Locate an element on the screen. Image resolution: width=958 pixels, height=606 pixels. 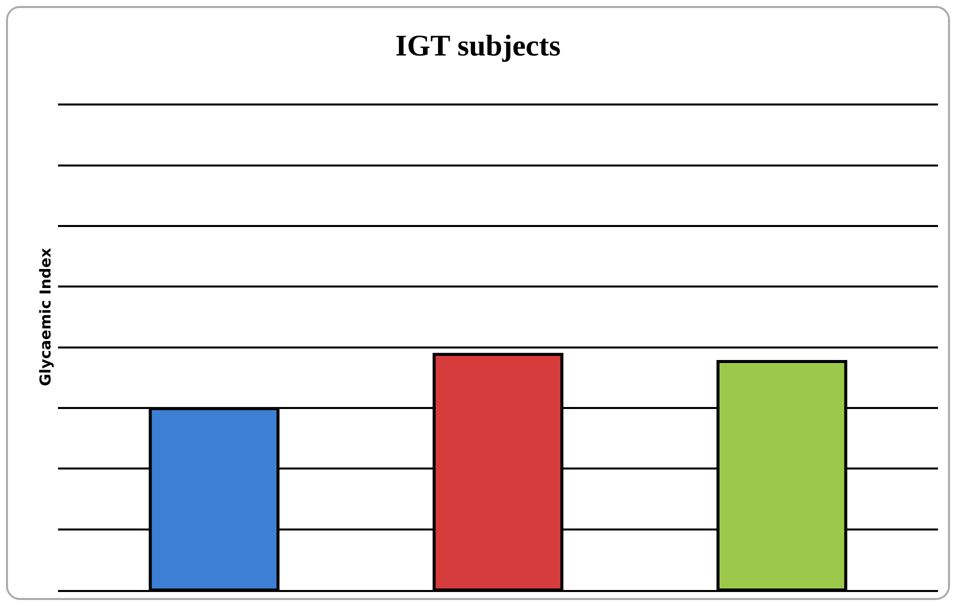
y-axis-title: Glycaemic Index is located at coordinates (45, 317).